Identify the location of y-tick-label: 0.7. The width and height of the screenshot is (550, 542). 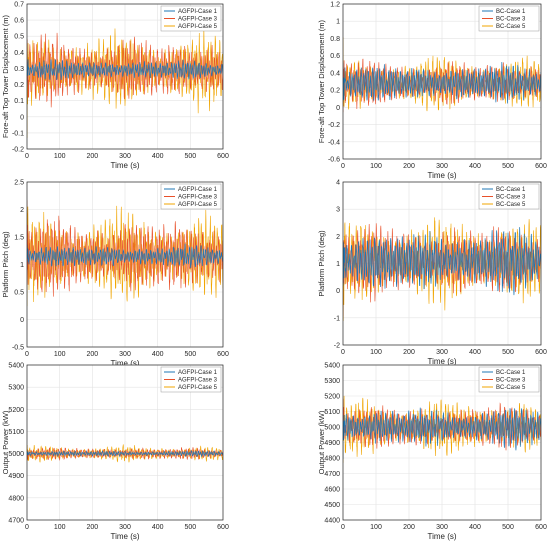
(19, 5).